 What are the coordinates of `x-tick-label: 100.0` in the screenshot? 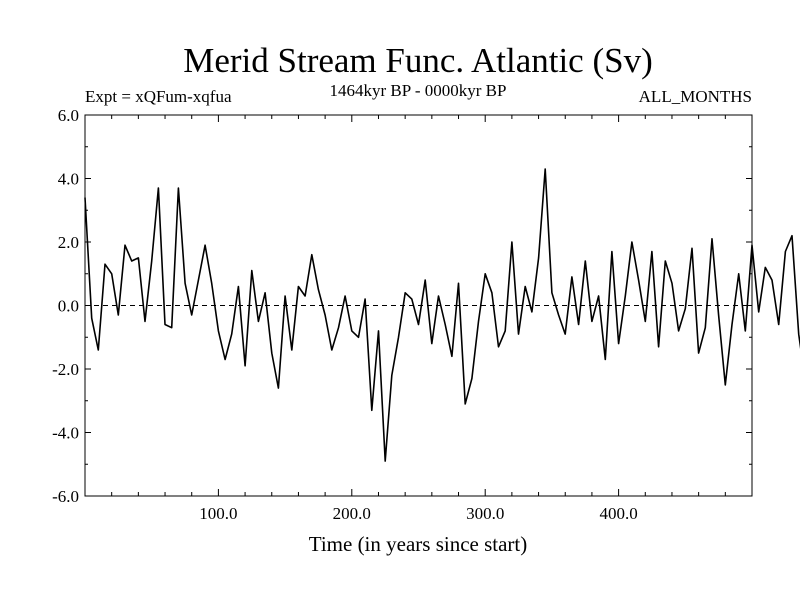 It's located at (218, 513).